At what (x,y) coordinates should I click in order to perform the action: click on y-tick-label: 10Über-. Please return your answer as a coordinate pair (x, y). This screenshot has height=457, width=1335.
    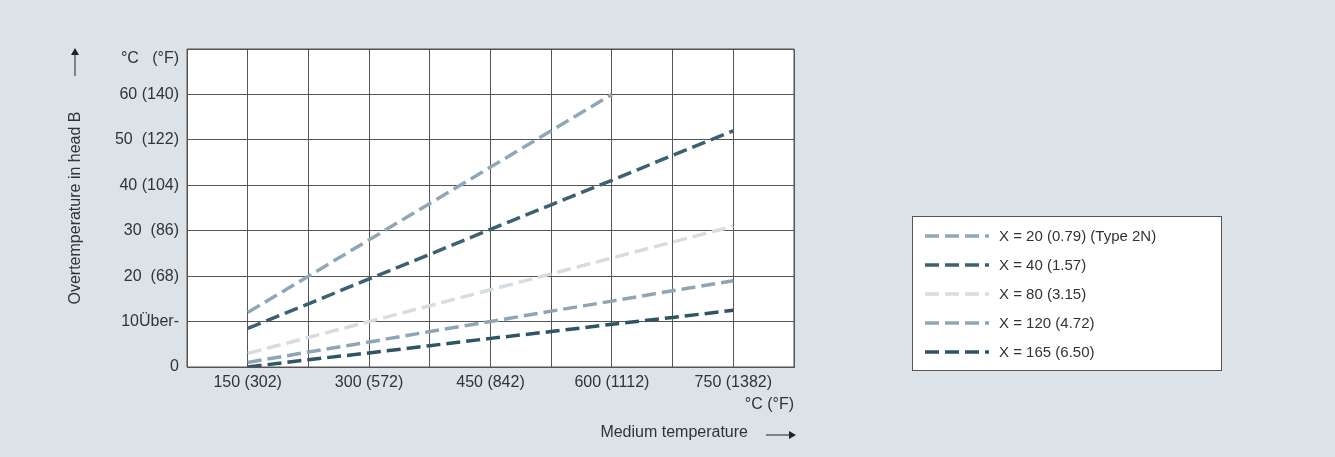
    Looking at the image, I should click on (150, 320).